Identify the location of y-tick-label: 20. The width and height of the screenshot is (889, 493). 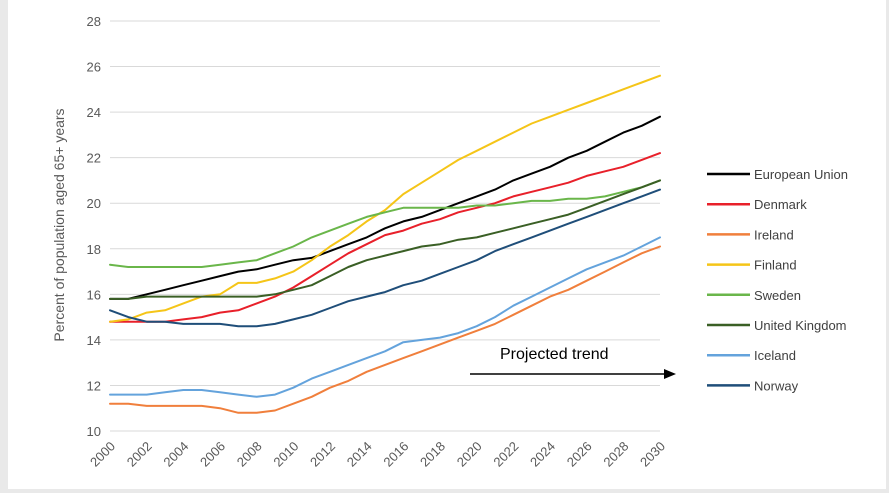
(94, 203).